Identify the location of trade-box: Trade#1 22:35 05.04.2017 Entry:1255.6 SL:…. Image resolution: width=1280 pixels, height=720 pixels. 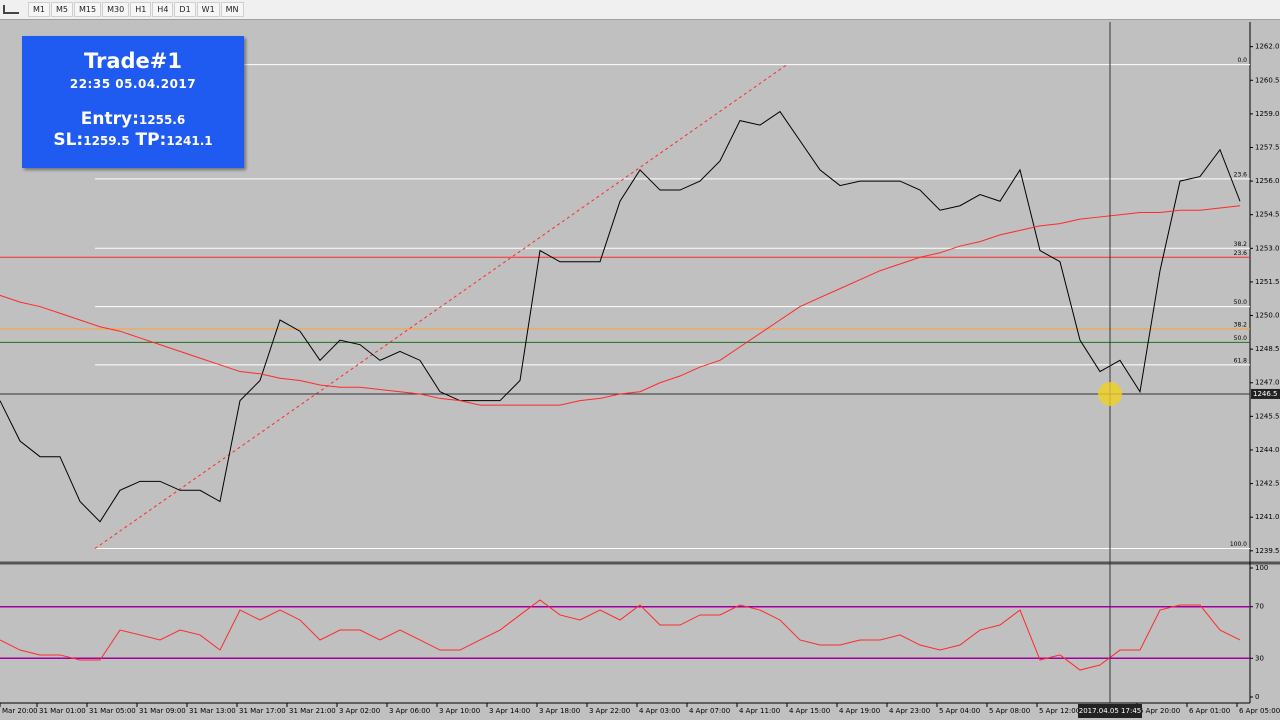
(133, 102).